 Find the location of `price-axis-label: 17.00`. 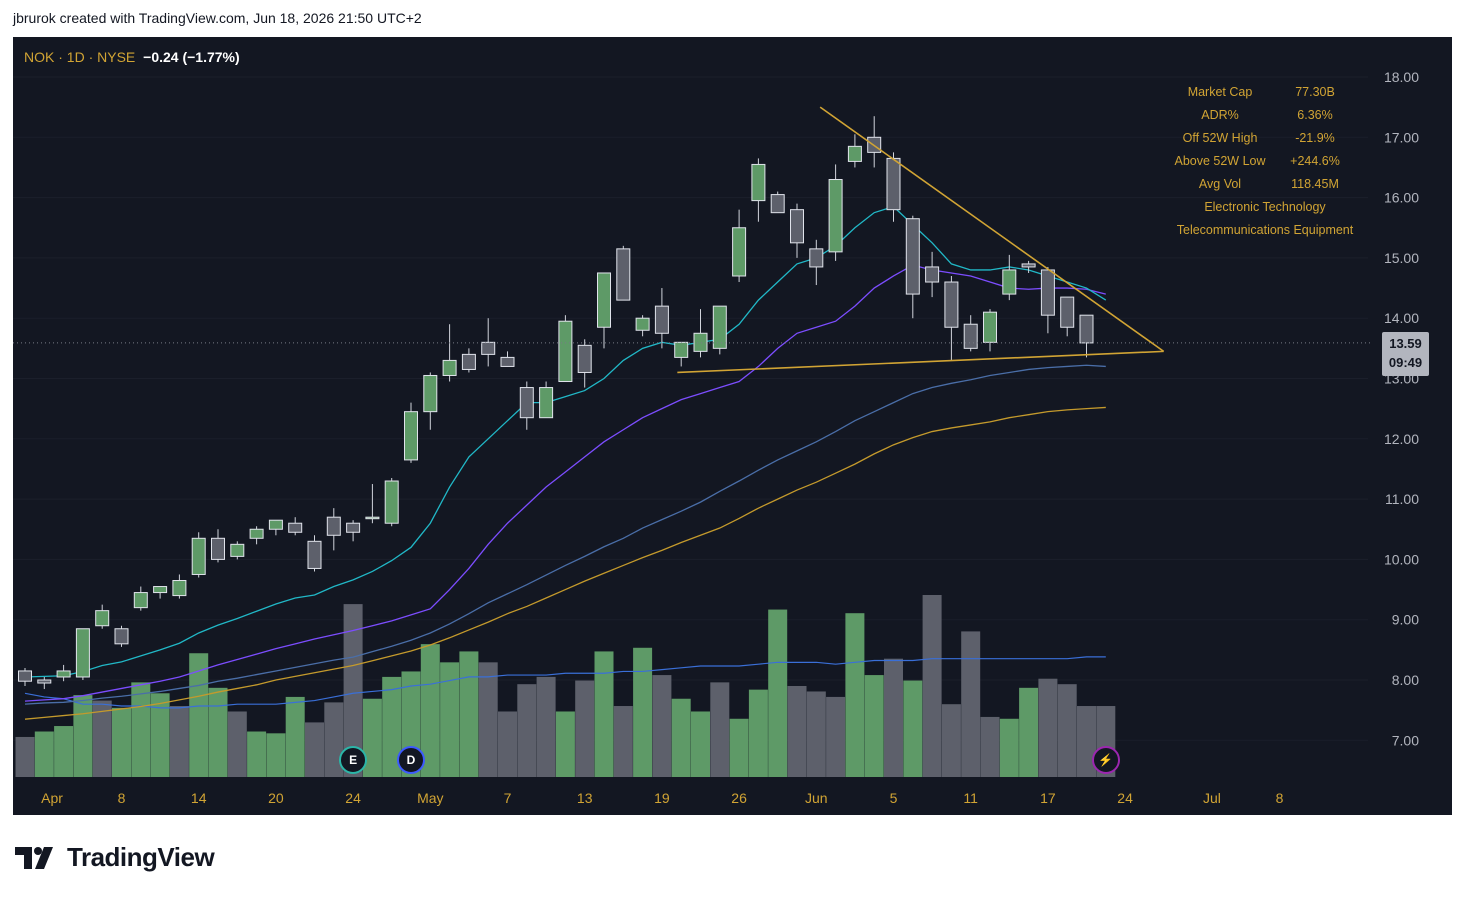

price-axis-label: 17.00 is located at coordinates (1401, 137).